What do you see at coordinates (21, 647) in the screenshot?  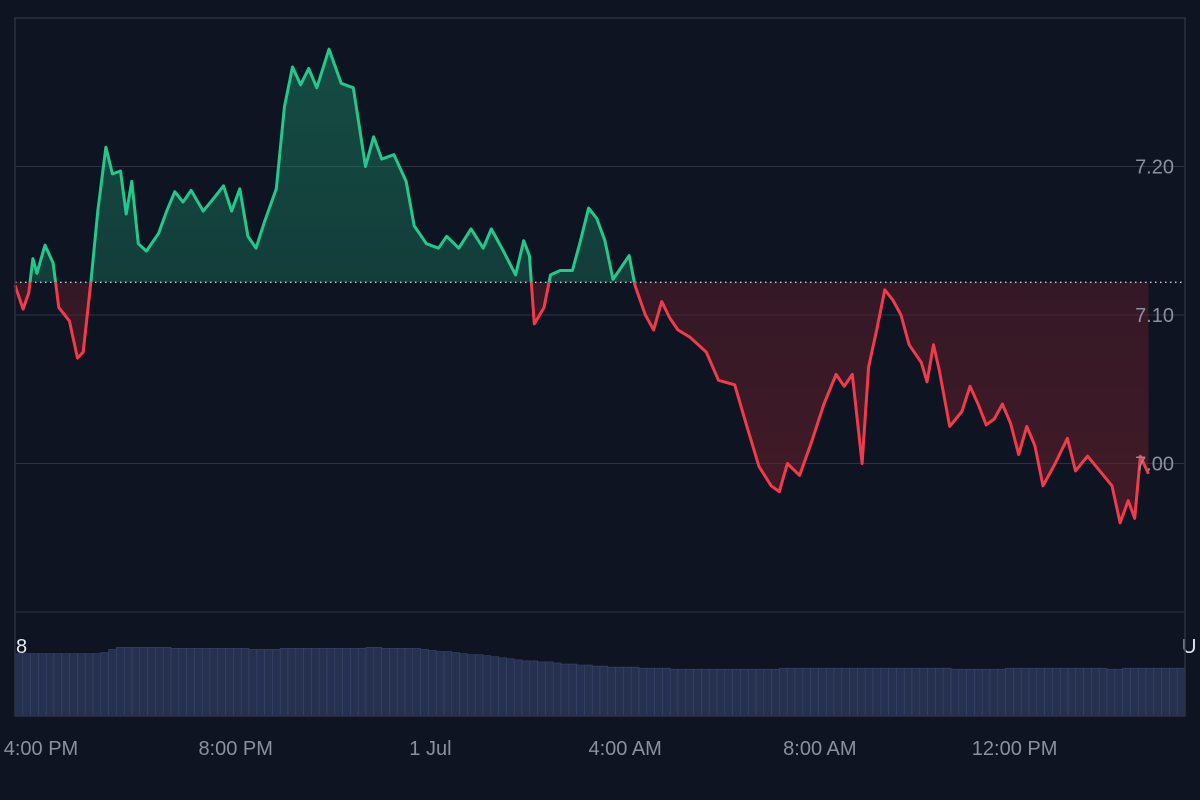 I see `edge-label-left: 8` at bounding box center [21, 647].